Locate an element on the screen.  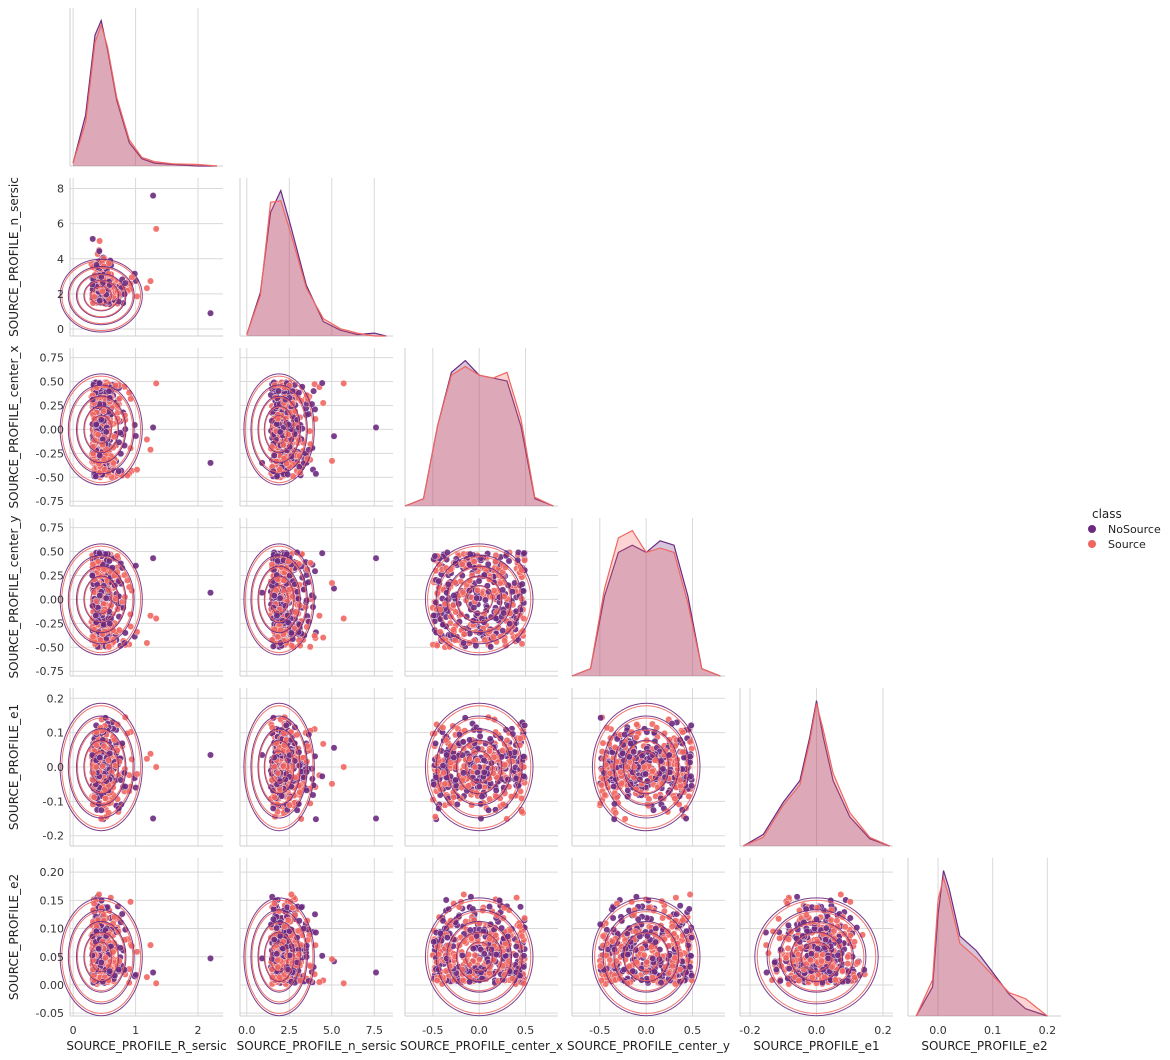
y-axis-label: SOURCE_PROFILE_center_y is located at coordinates (14, 597).